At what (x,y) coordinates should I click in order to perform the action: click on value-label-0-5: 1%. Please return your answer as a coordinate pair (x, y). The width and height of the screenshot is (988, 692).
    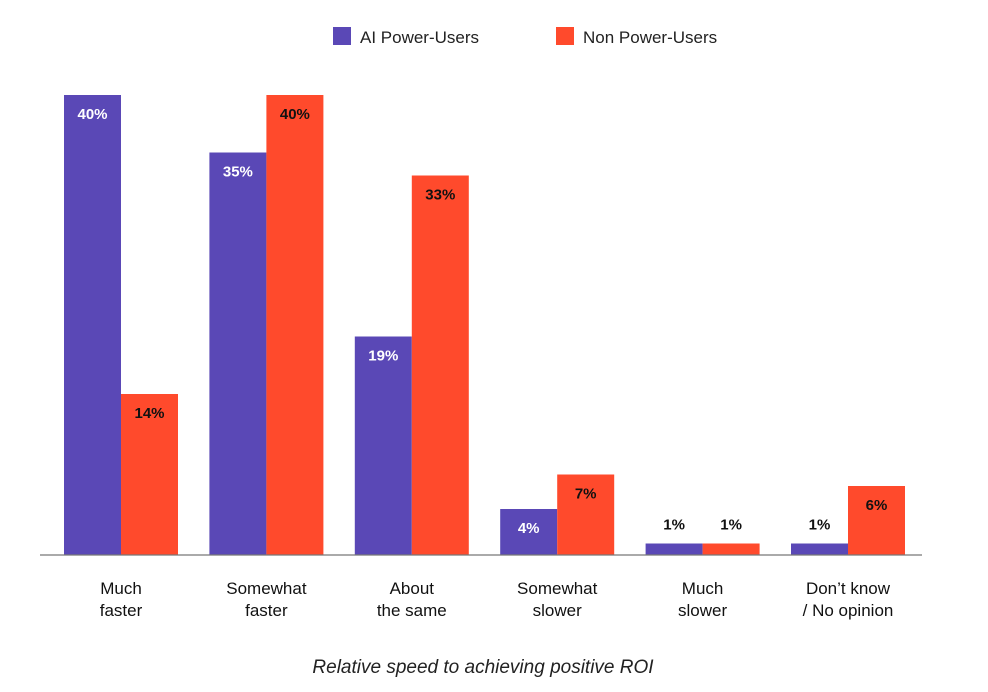
    Looking at the image, I should click on (820, 525).